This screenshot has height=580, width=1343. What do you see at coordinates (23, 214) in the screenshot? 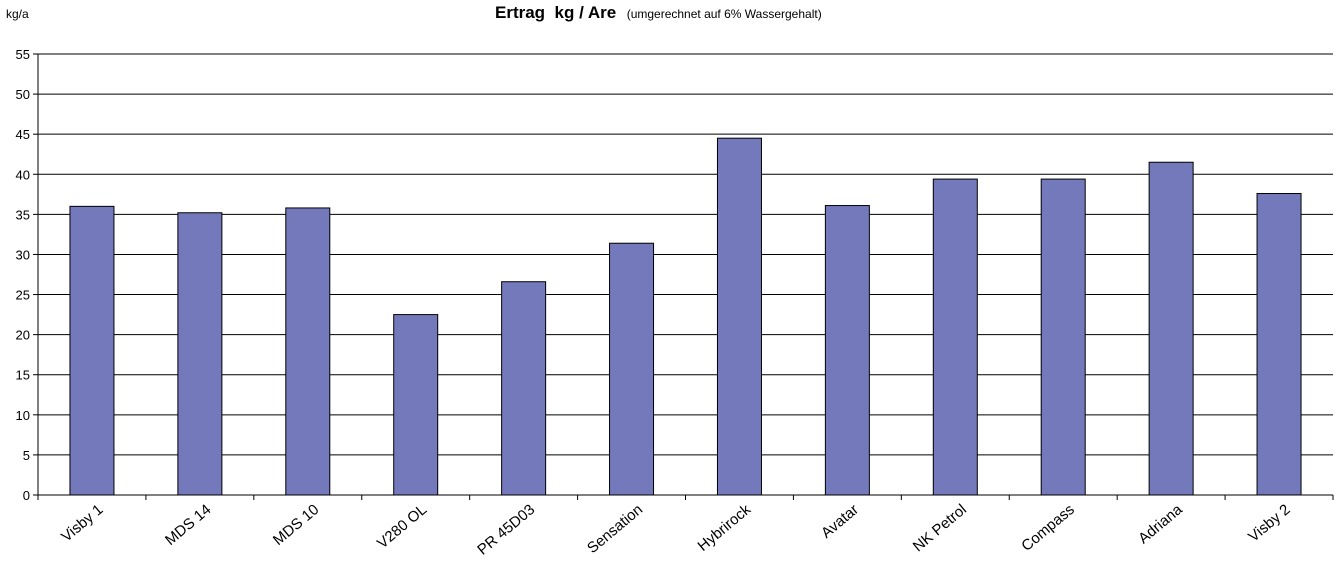
I see `y-tick-label: 35` at bounding box center [23, 214].